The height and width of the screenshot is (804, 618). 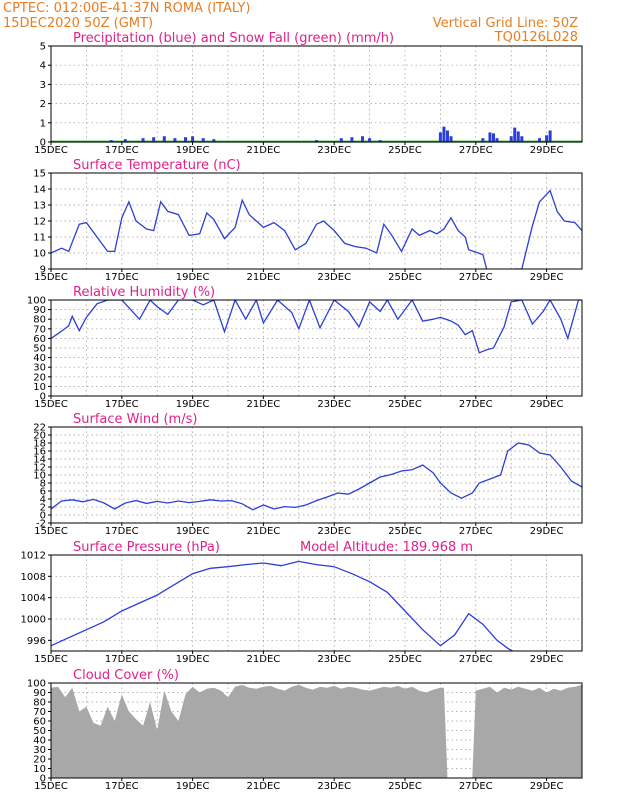 What do you see at coordinates (39, 444) in the screenshot?
I see `y-tick-label: 18` at bounding box center [39, 444].